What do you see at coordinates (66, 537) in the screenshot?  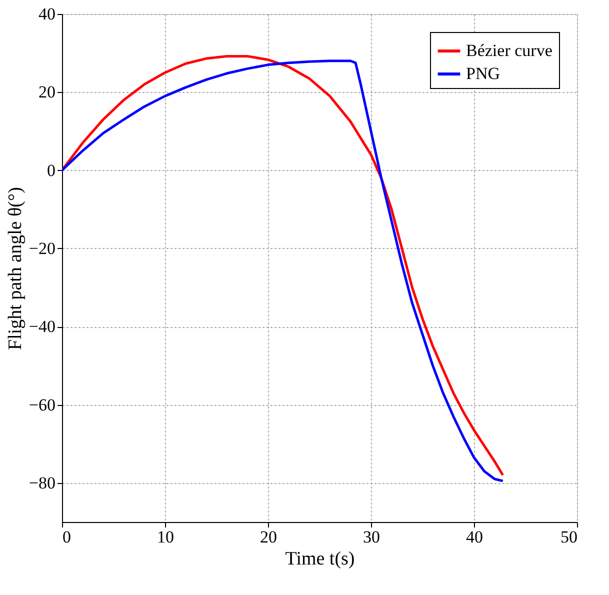 I see `x-tick-label: 0` at bounding box center [66, 537].